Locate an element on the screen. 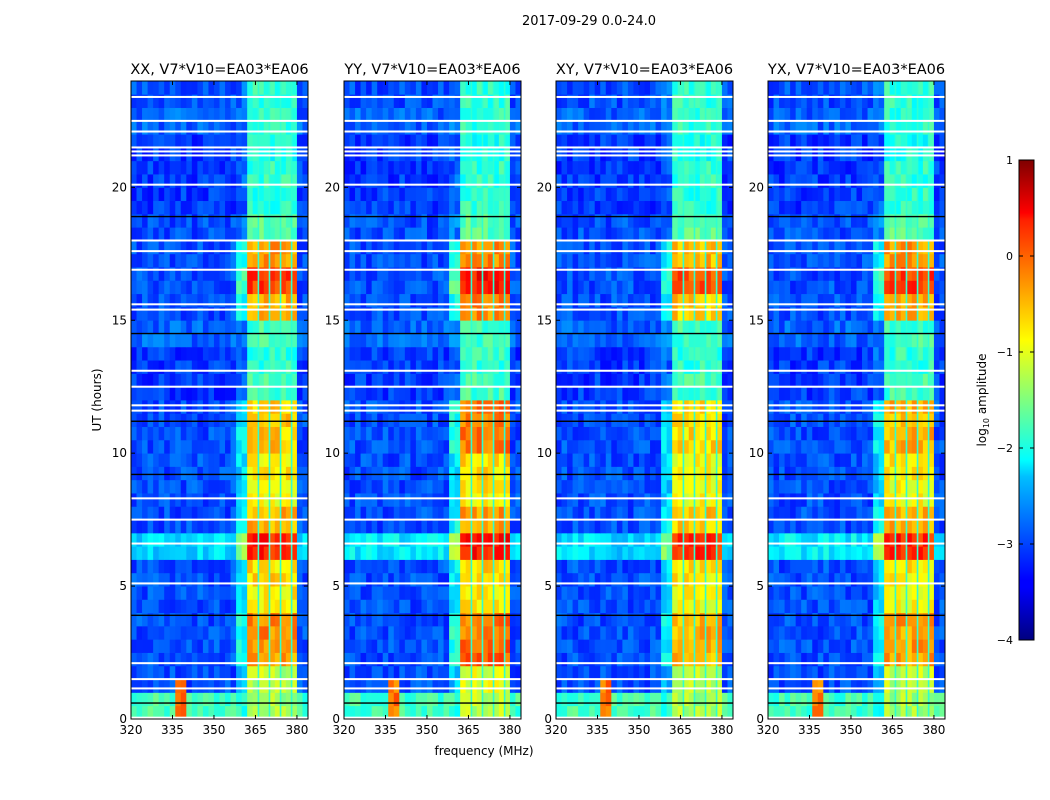 The width and height of the screenshot is (1050, 800). channel-gap is located at coordinates (291, 400).